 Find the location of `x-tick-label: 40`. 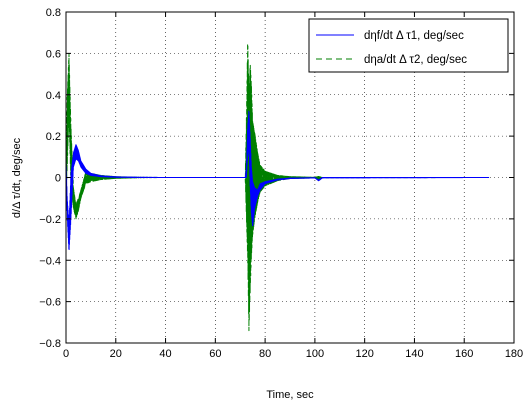

x-tick-label: 40 is located at coordinates (165, 354).